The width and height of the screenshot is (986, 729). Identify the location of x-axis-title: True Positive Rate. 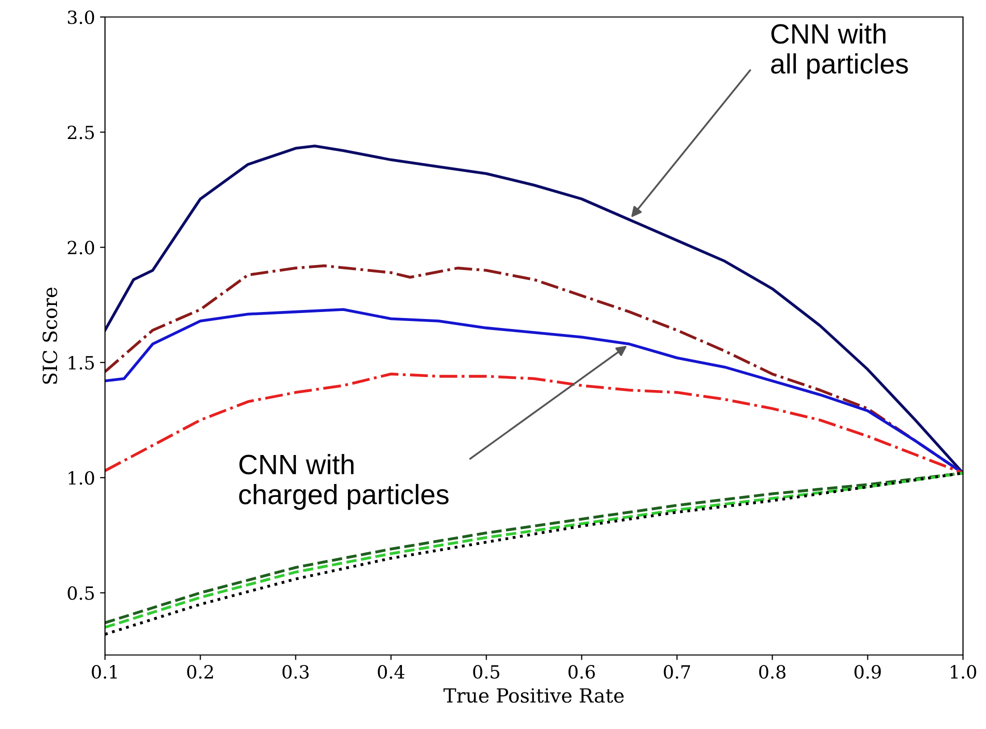
(534, 695).